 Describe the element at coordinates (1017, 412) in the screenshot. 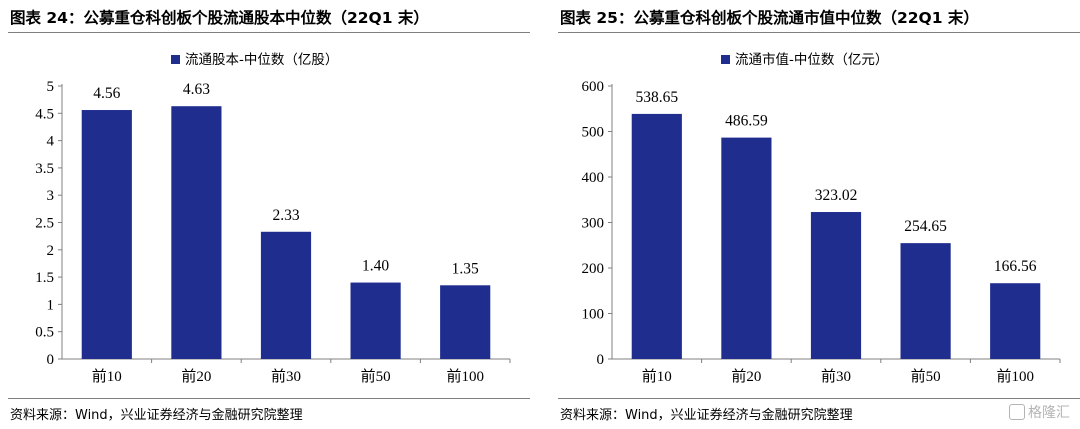

I see `glh-logo-icon` at that location.